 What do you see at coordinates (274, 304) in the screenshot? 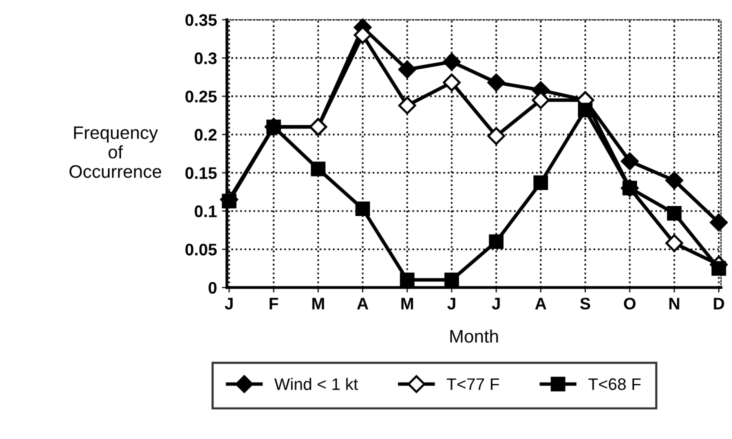
I see `x-tick-label: F` at bounding box center [274, 304].